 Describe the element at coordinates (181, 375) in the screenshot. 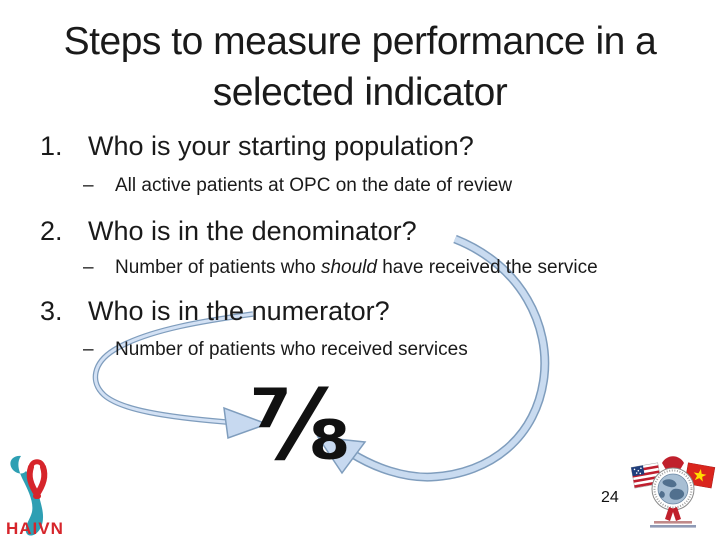

I see `curved-arrow-numerator-to-fraction` at that location.